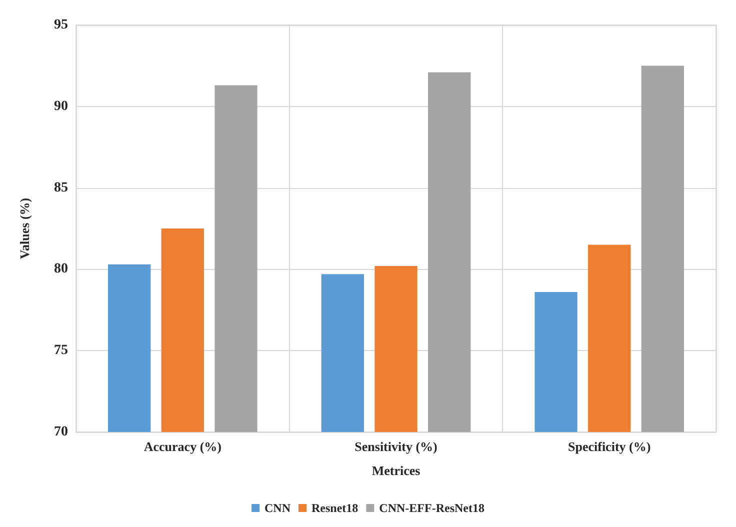 Image resolution: width=736 pixels, height=527 pixels. Describe the element at coordinates (61, 106) in the screenshot. I see `y-tick-label: 90` at that location.